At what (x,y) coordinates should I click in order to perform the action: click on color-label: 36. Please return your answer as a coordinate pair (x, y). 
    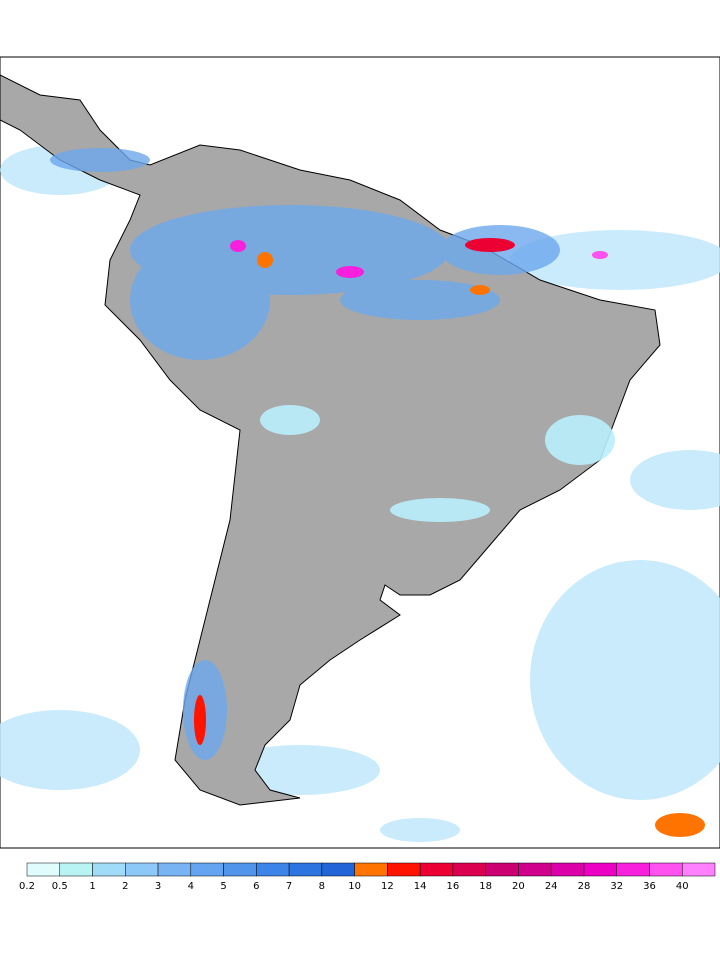
    Looking at the image, I should click on (649, 886).